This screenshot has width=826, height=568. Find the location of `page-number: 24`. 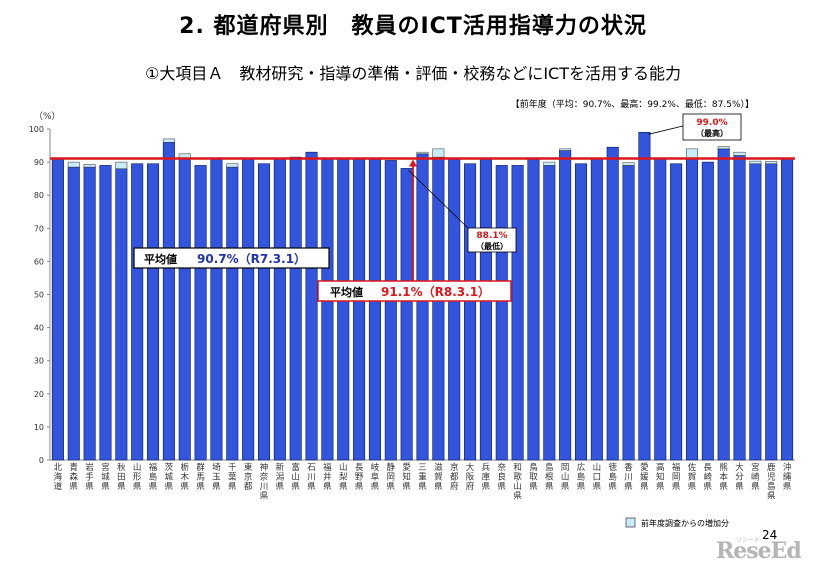

page-number: 24 is located at coordinates (770, 535).